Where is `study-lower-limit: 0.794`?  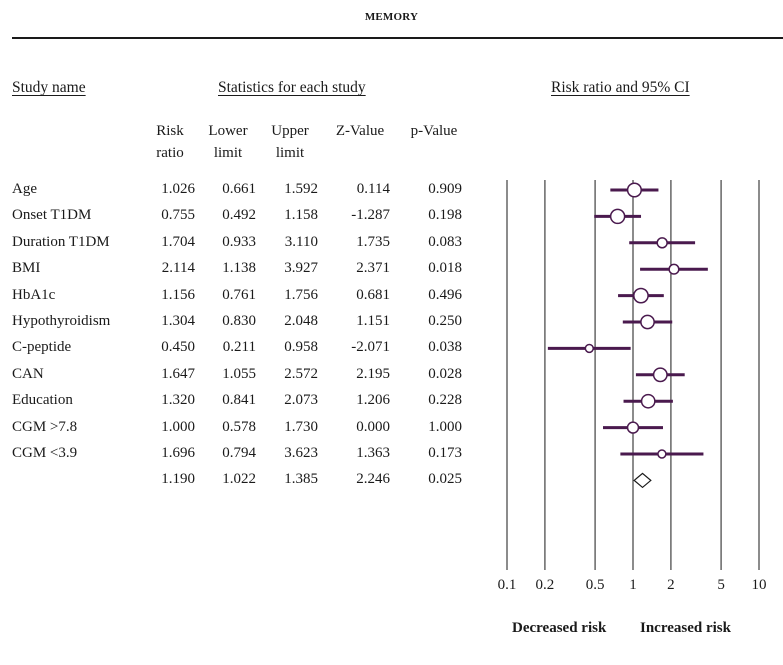
study-lower-limit: 0.794 is located at coordinates (239, 453).